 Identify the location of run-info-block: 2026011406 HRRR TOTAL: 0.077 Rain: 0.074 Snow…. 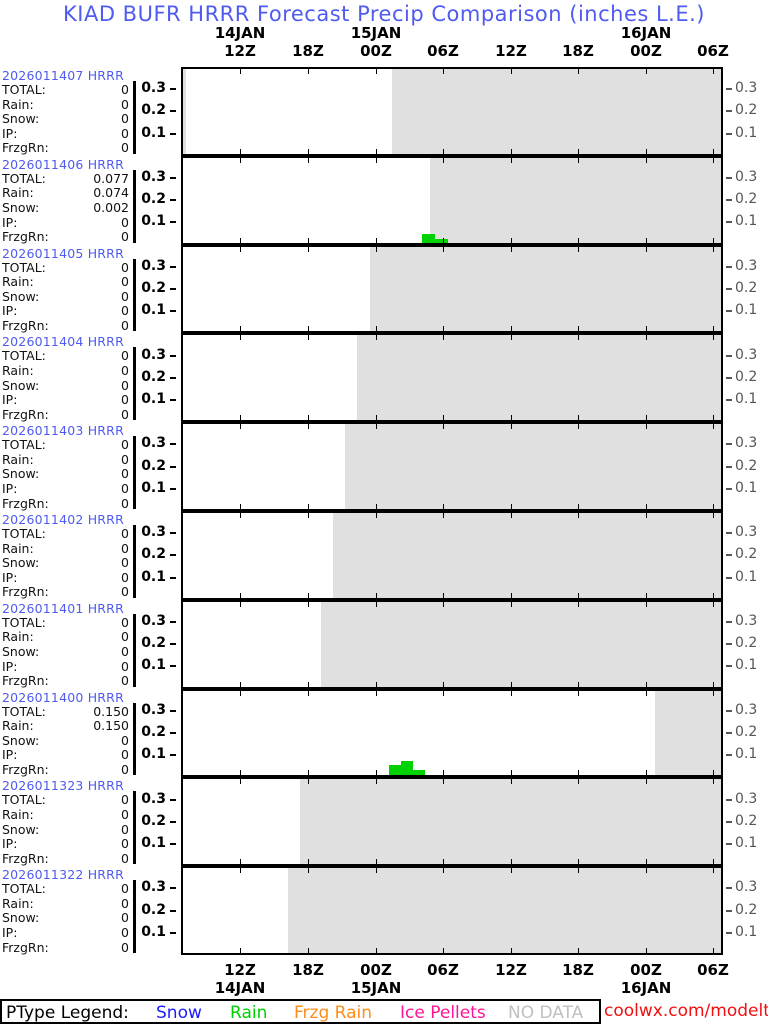
(90, 201).